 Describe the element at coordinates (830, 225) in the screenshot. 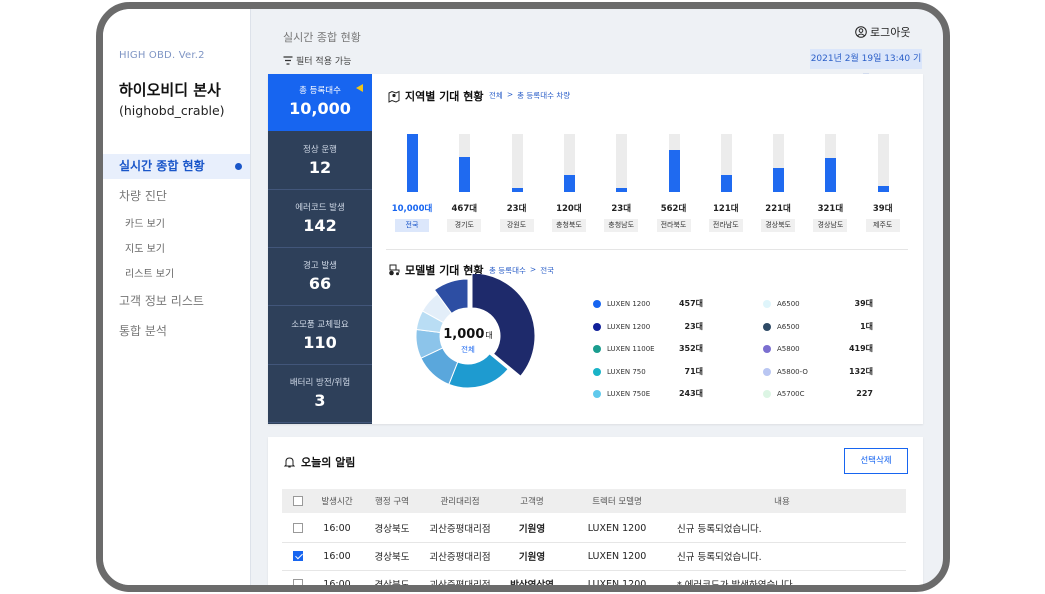

I see `bar-category-label: 경상남도` at that location.